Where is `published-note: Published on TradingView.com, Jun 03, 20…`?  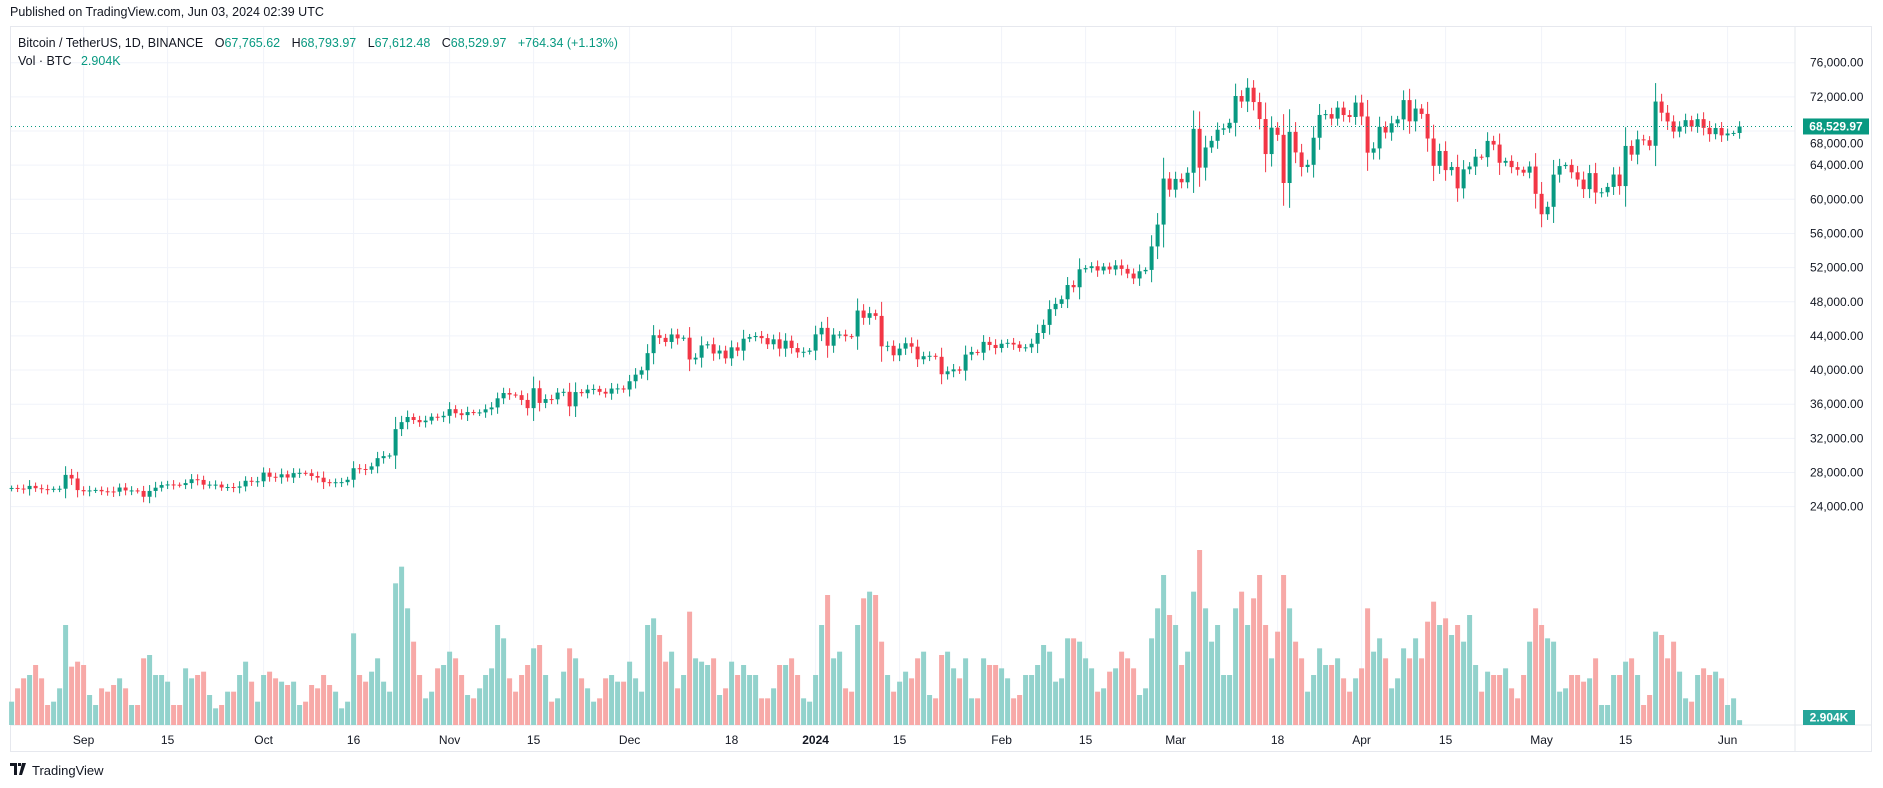
published-note: Published on TradingView.com, Jun 03, 20… is located at coordinates (167, 12).